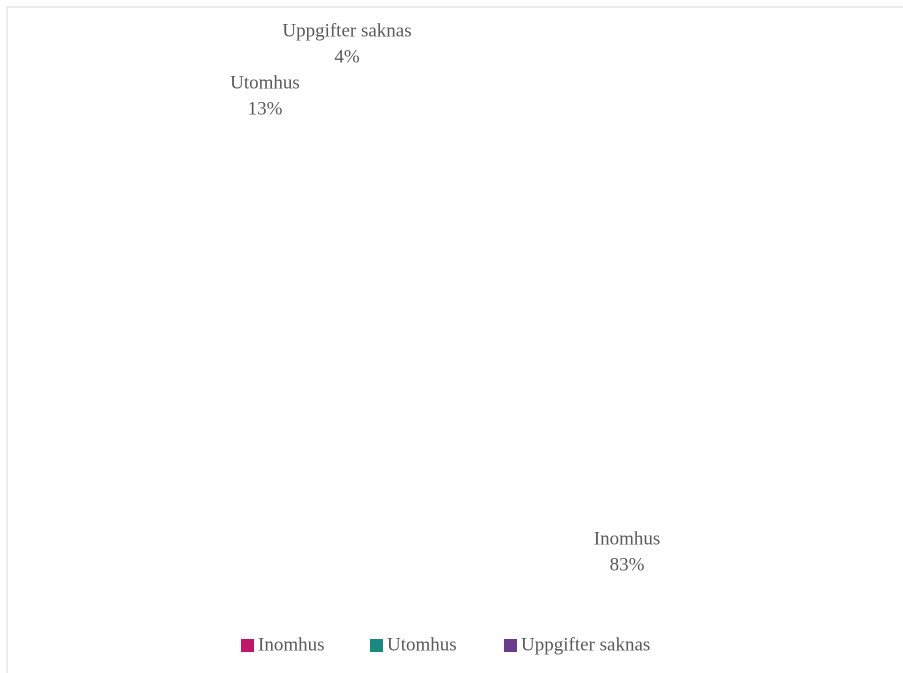 The width and height of the screenshot is (903, 673). Describe the element at coordinates (585, 644) in the screenshot. I see `legend-label: Uppgifter saknas` at that location.